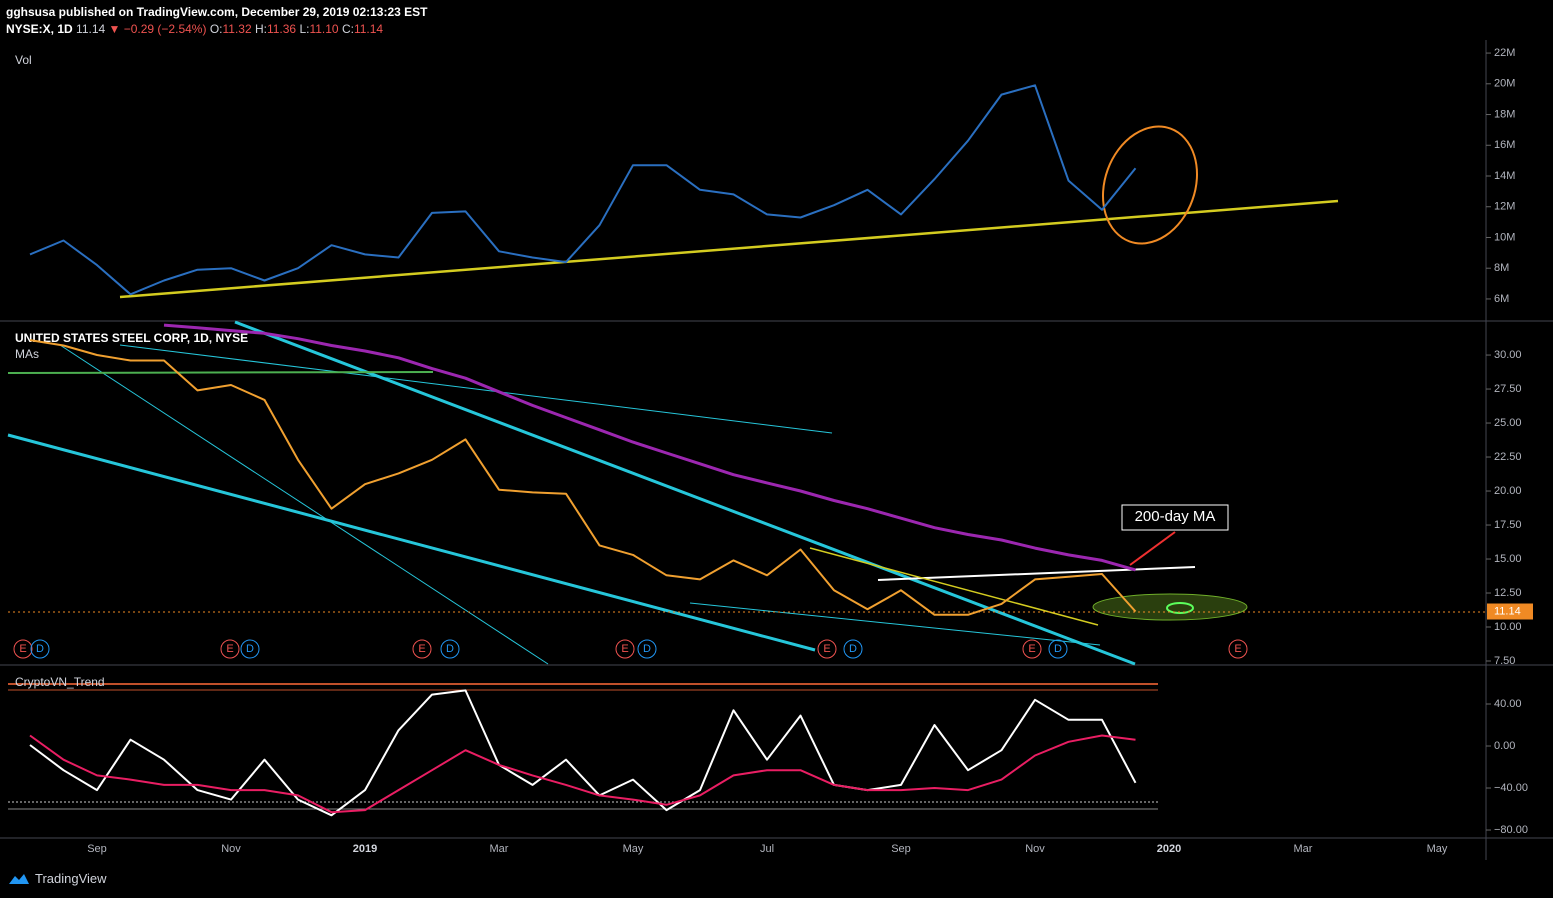 The width and height of the screenshot is (1553, 898). Describe the element at coordinates (1508, 491) in the screenshot. I see `y-tick-label: 20.00` at that location.